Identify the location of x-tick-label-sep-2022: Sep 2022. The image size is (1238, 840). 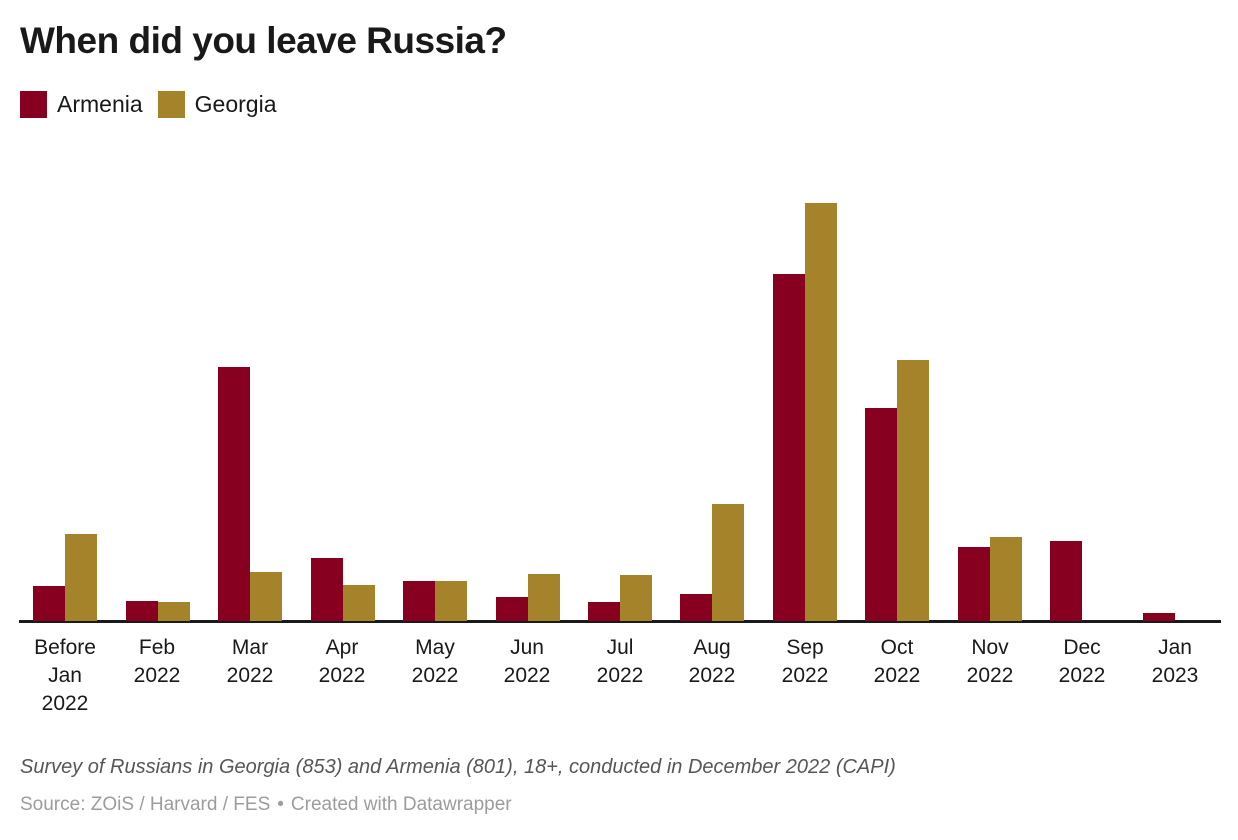
(805, 661).